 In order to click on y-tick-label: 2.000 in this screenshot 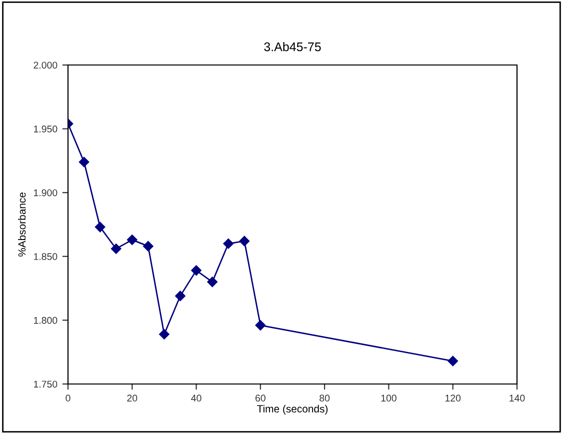, I will do `click(46, 65)`.